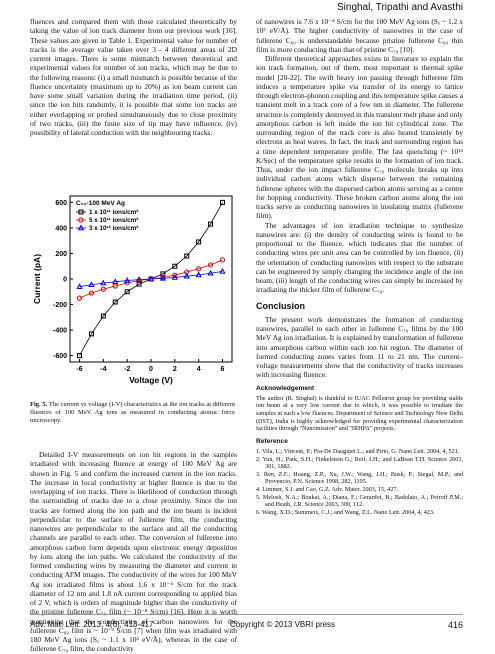 This screenshot has height=654, width=495. What do you see at coordinates (246, 614) in the screenshot?
I see `footer-rule` at bounding box center [246, 614].